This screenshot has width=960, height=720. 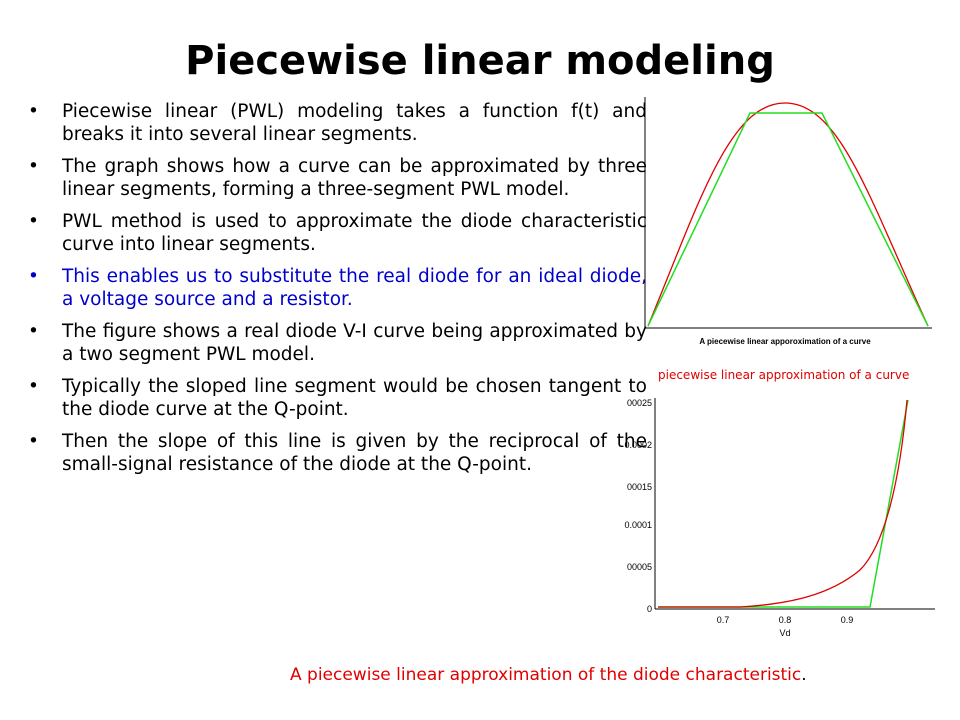 I want to click on curve, so click(x=788, y=214).